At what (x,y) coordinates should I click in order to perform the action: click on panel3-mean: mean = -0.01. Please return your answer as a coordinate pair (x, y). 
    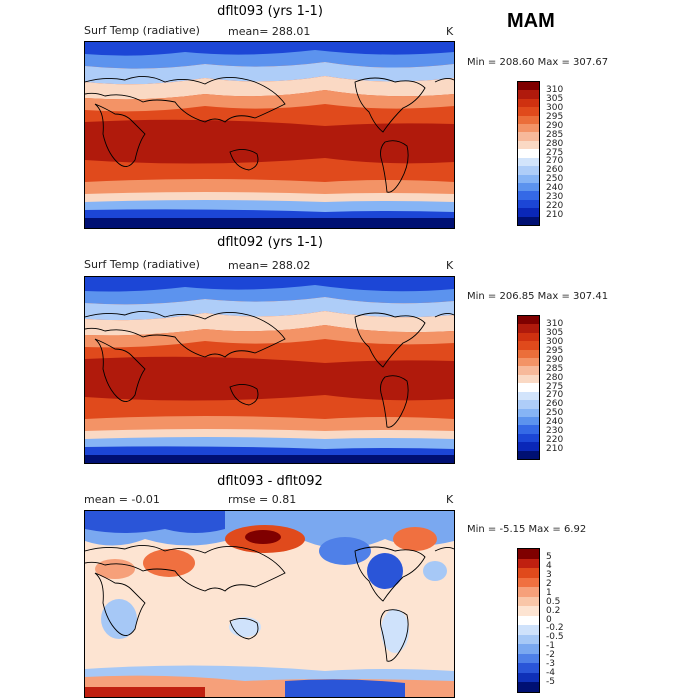
    Looking at the image, I should click on (122, 499).